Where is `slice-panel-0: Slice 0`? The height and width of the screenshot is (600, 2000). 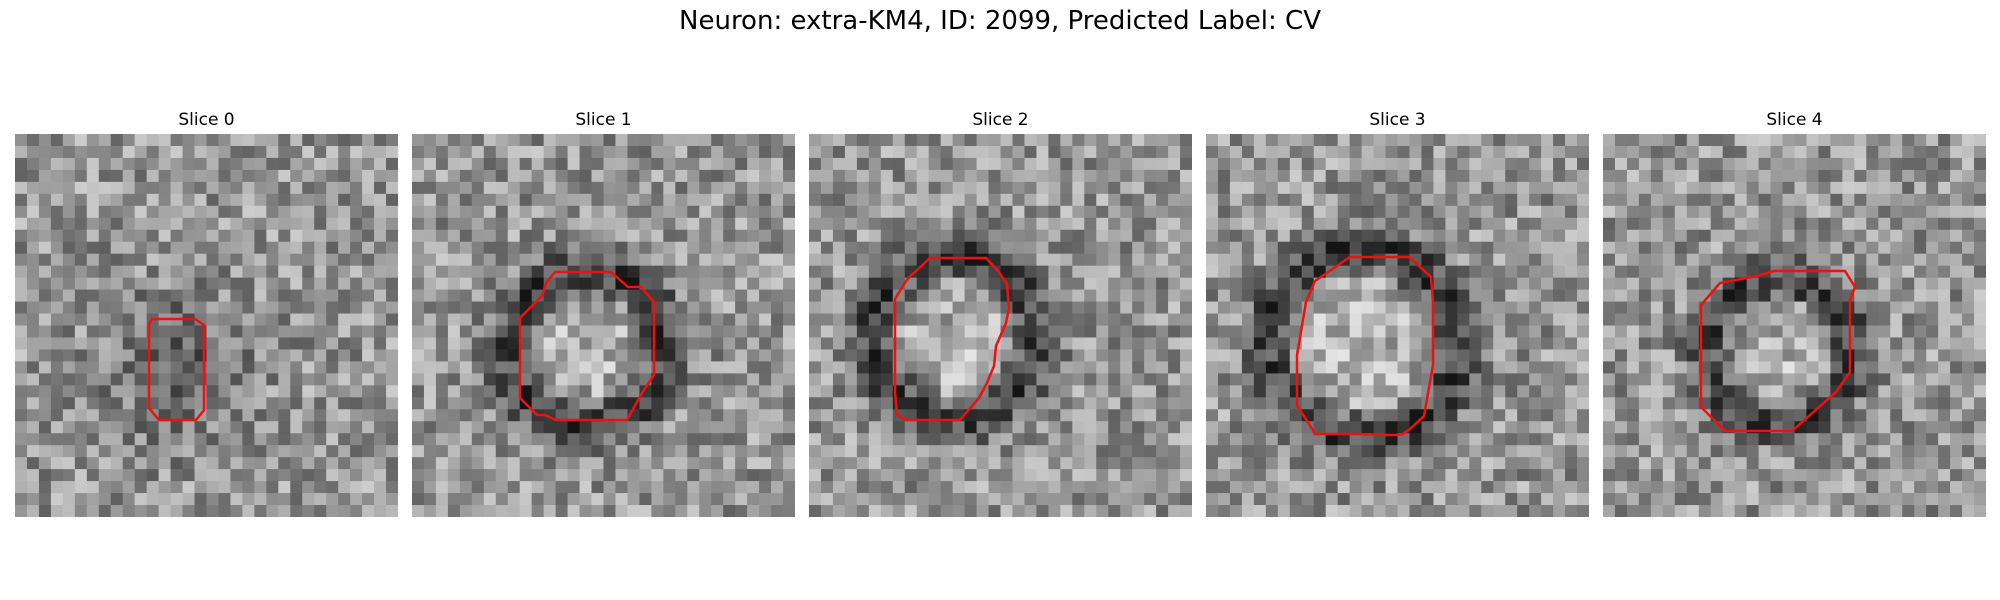 slice-panel-0: Slice 0 is located at coordinates (206, 311).